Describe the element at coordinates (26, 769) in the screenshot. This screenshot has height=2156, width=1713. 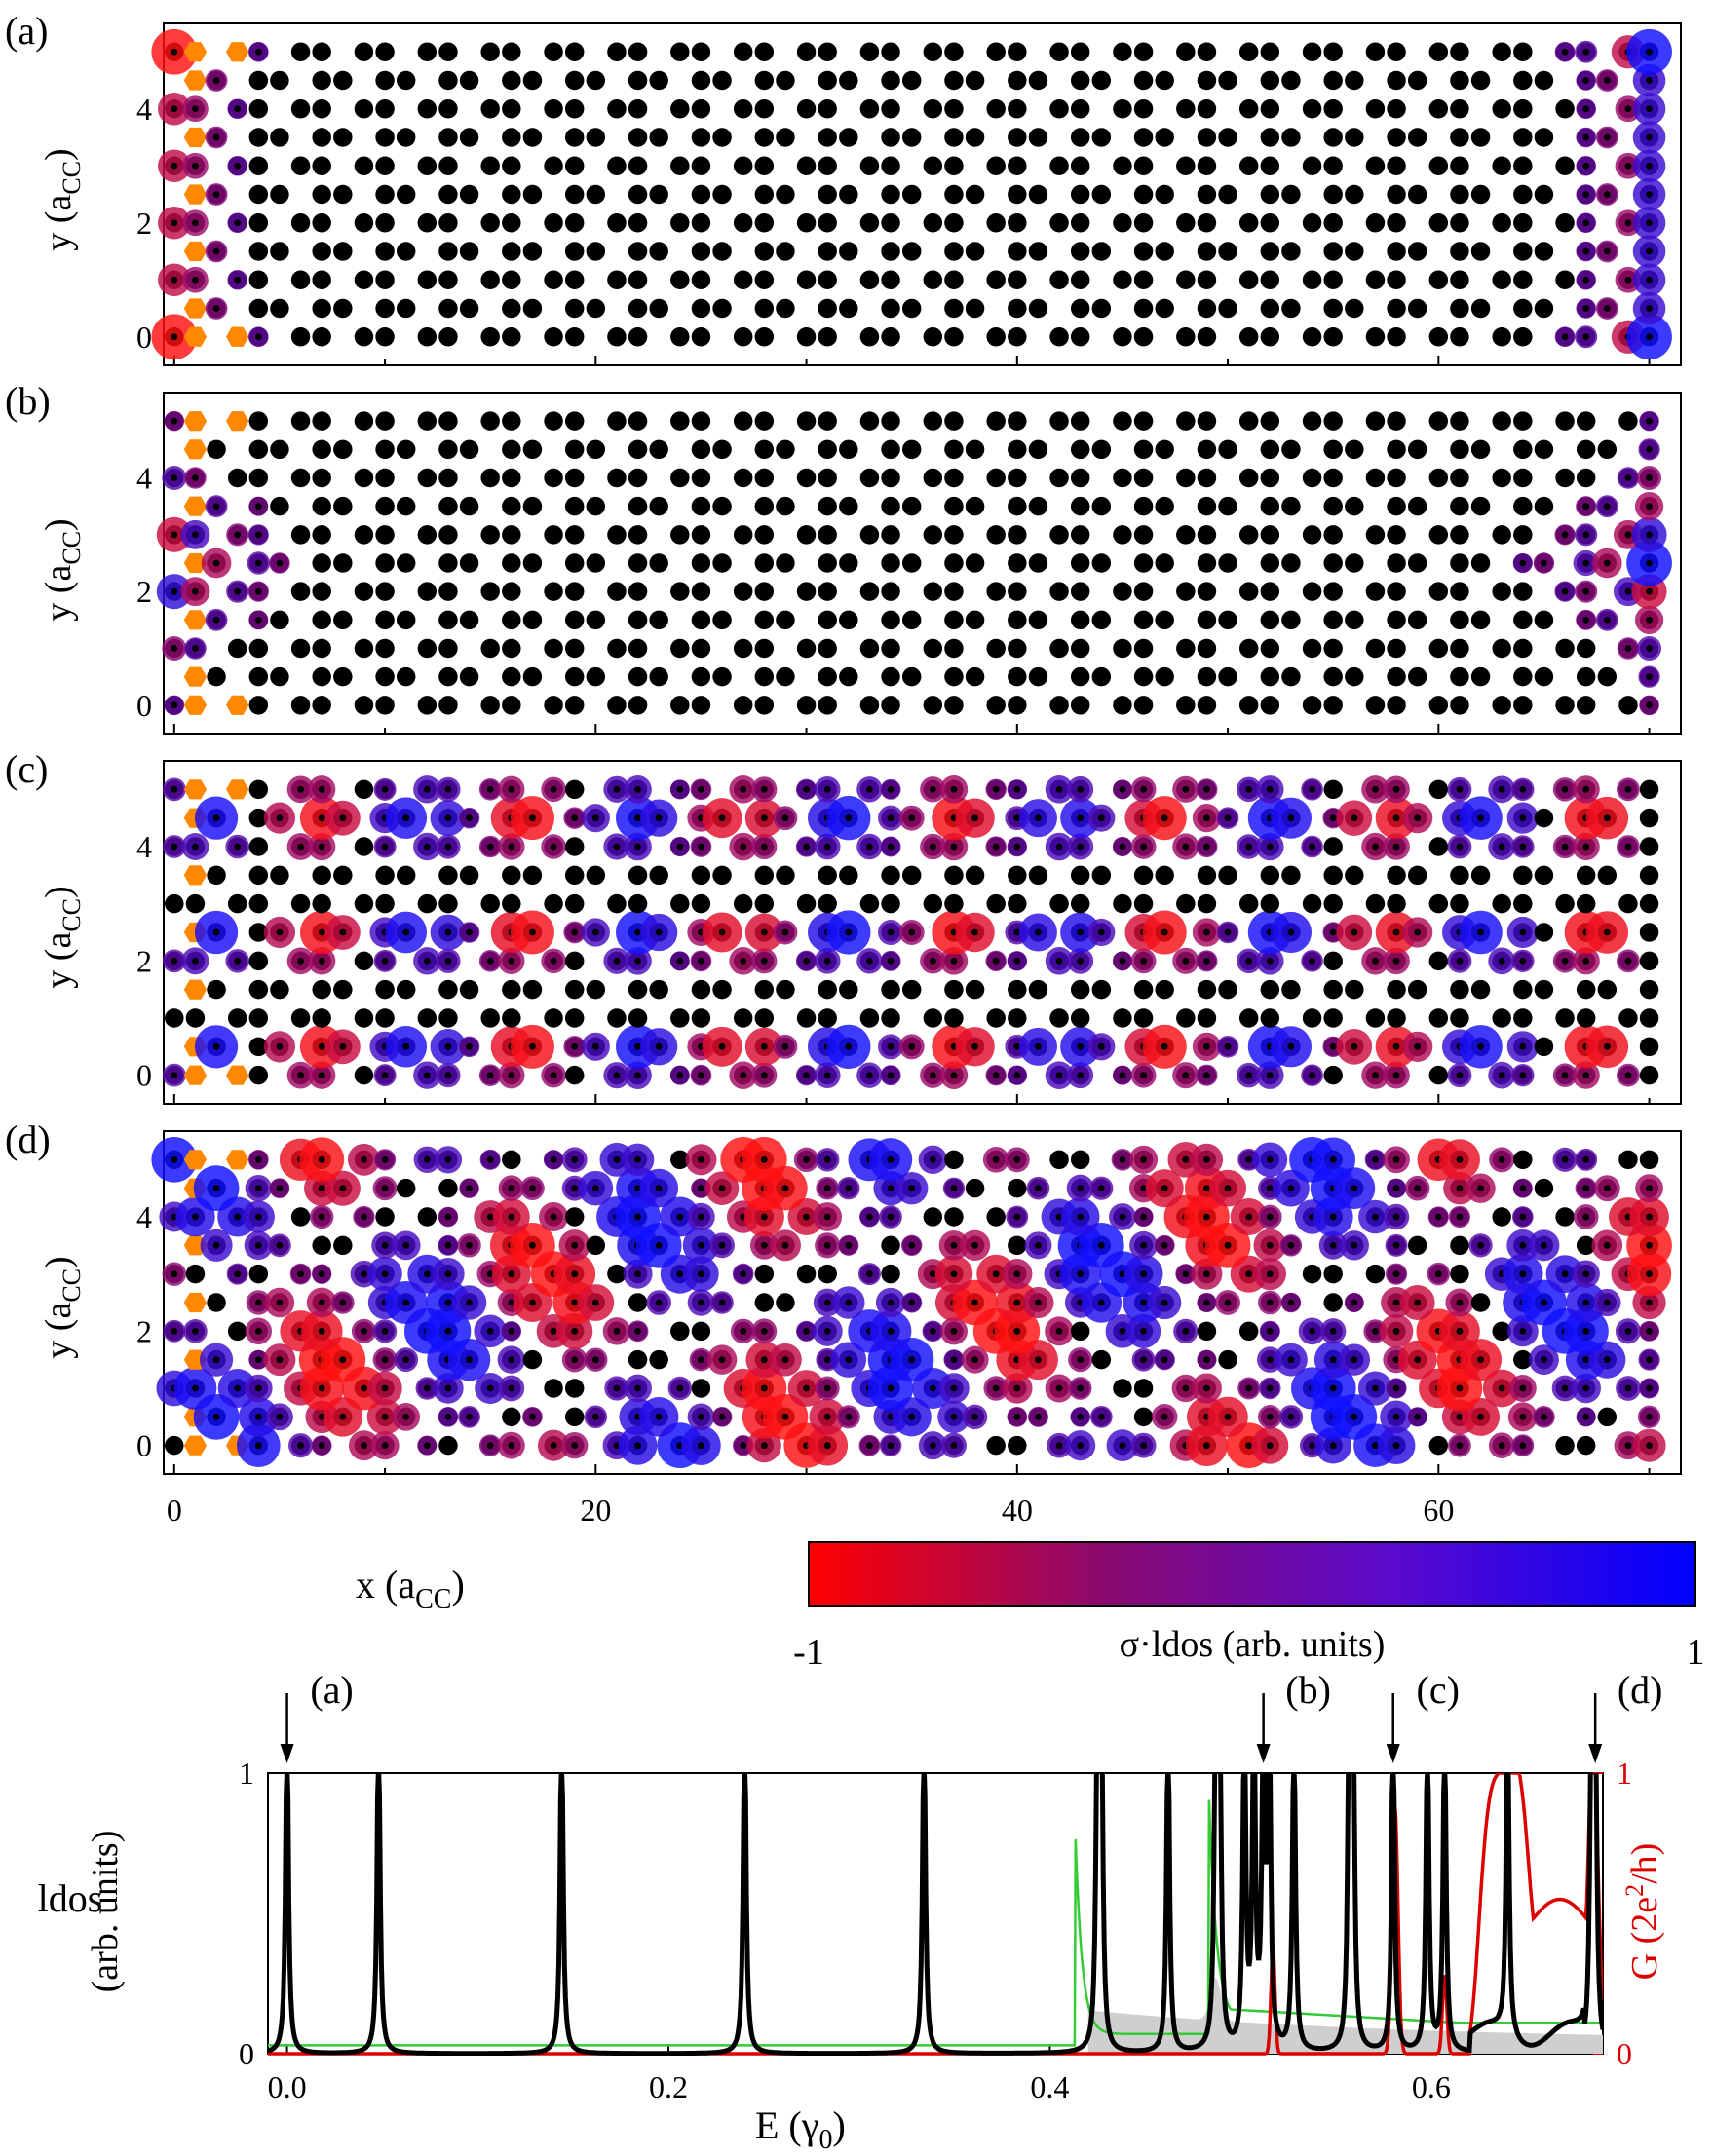
I see `panel-label-c: (c)` at that location.